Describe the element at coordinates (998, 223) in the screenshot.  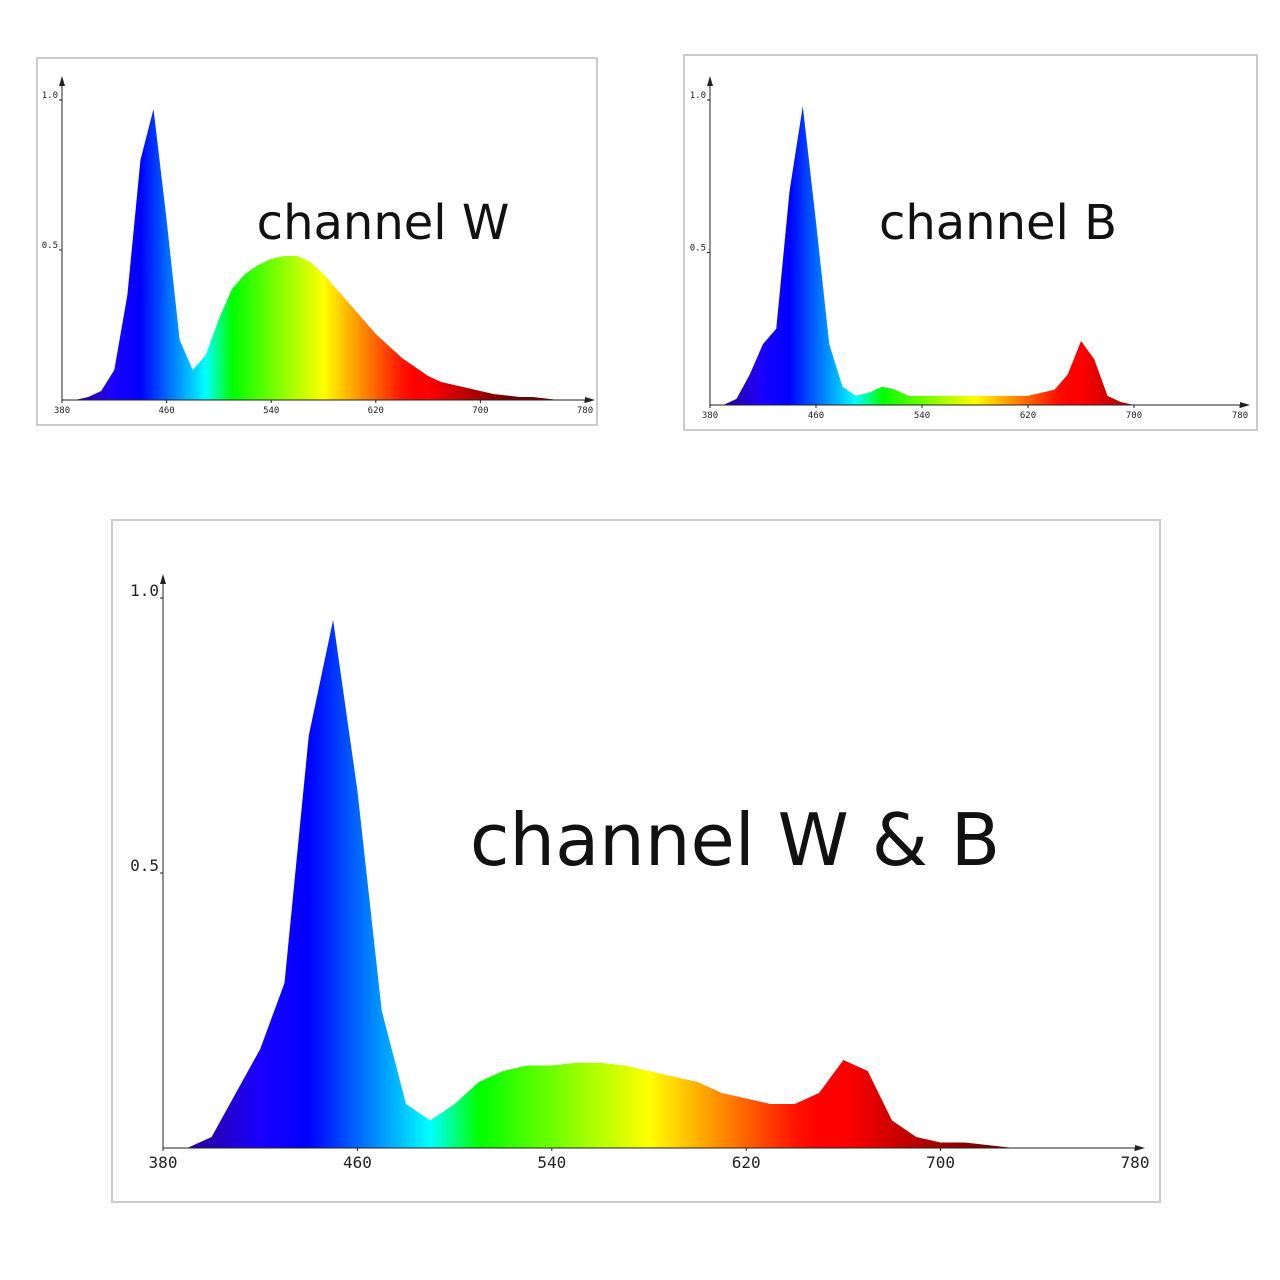
I see `chart-title: channel B` at that location.